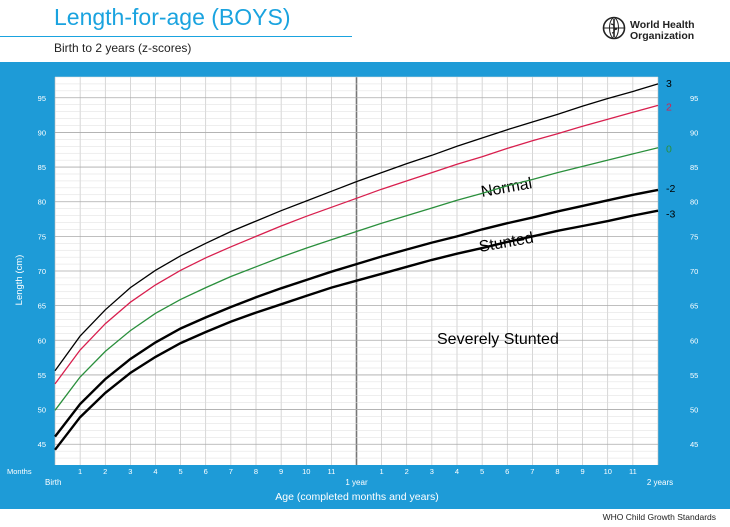  Describe the element at coordinates (42, 410) in the screenshot. I see `y-tick-label-left: 50` at that location.